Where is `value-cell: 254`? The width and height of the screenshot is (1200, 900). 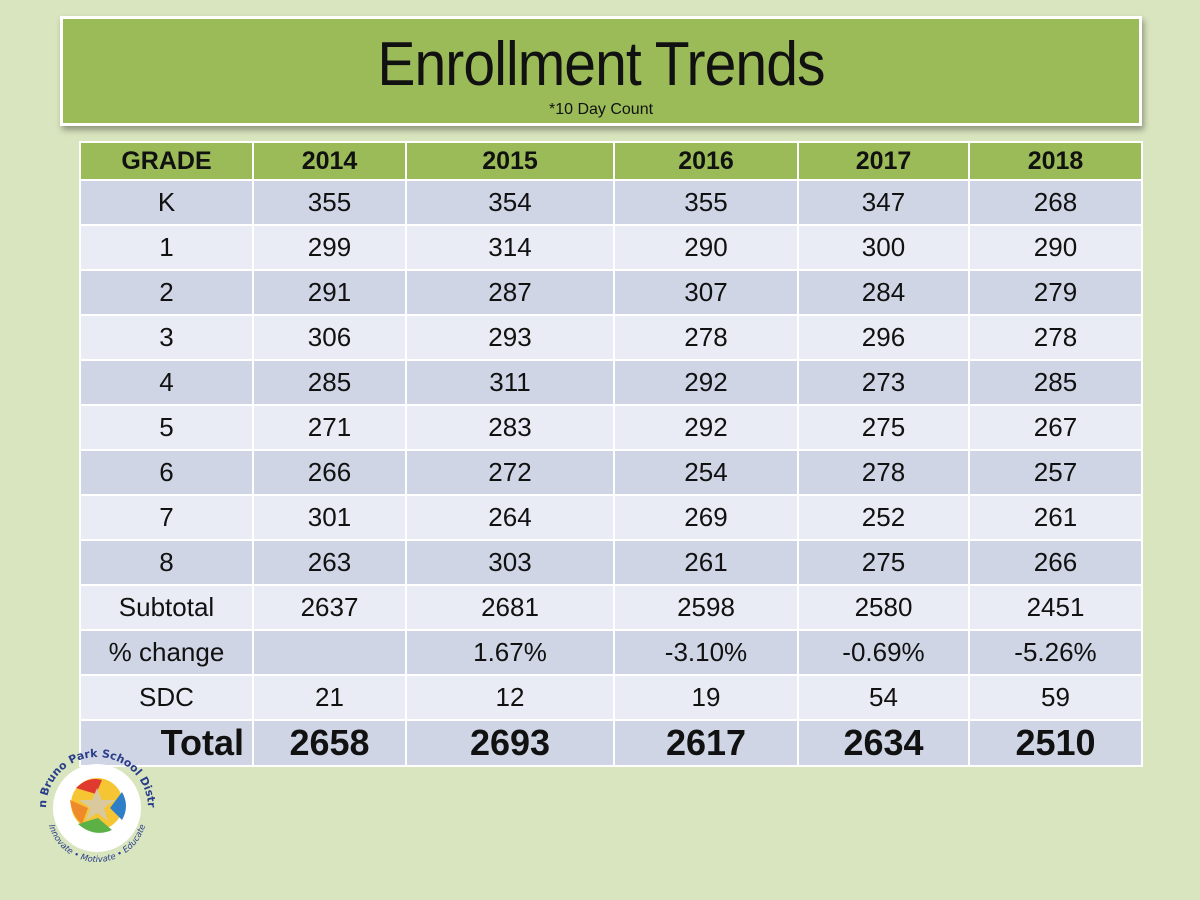
value-cell: 254 is located at coordinates (706, 472).